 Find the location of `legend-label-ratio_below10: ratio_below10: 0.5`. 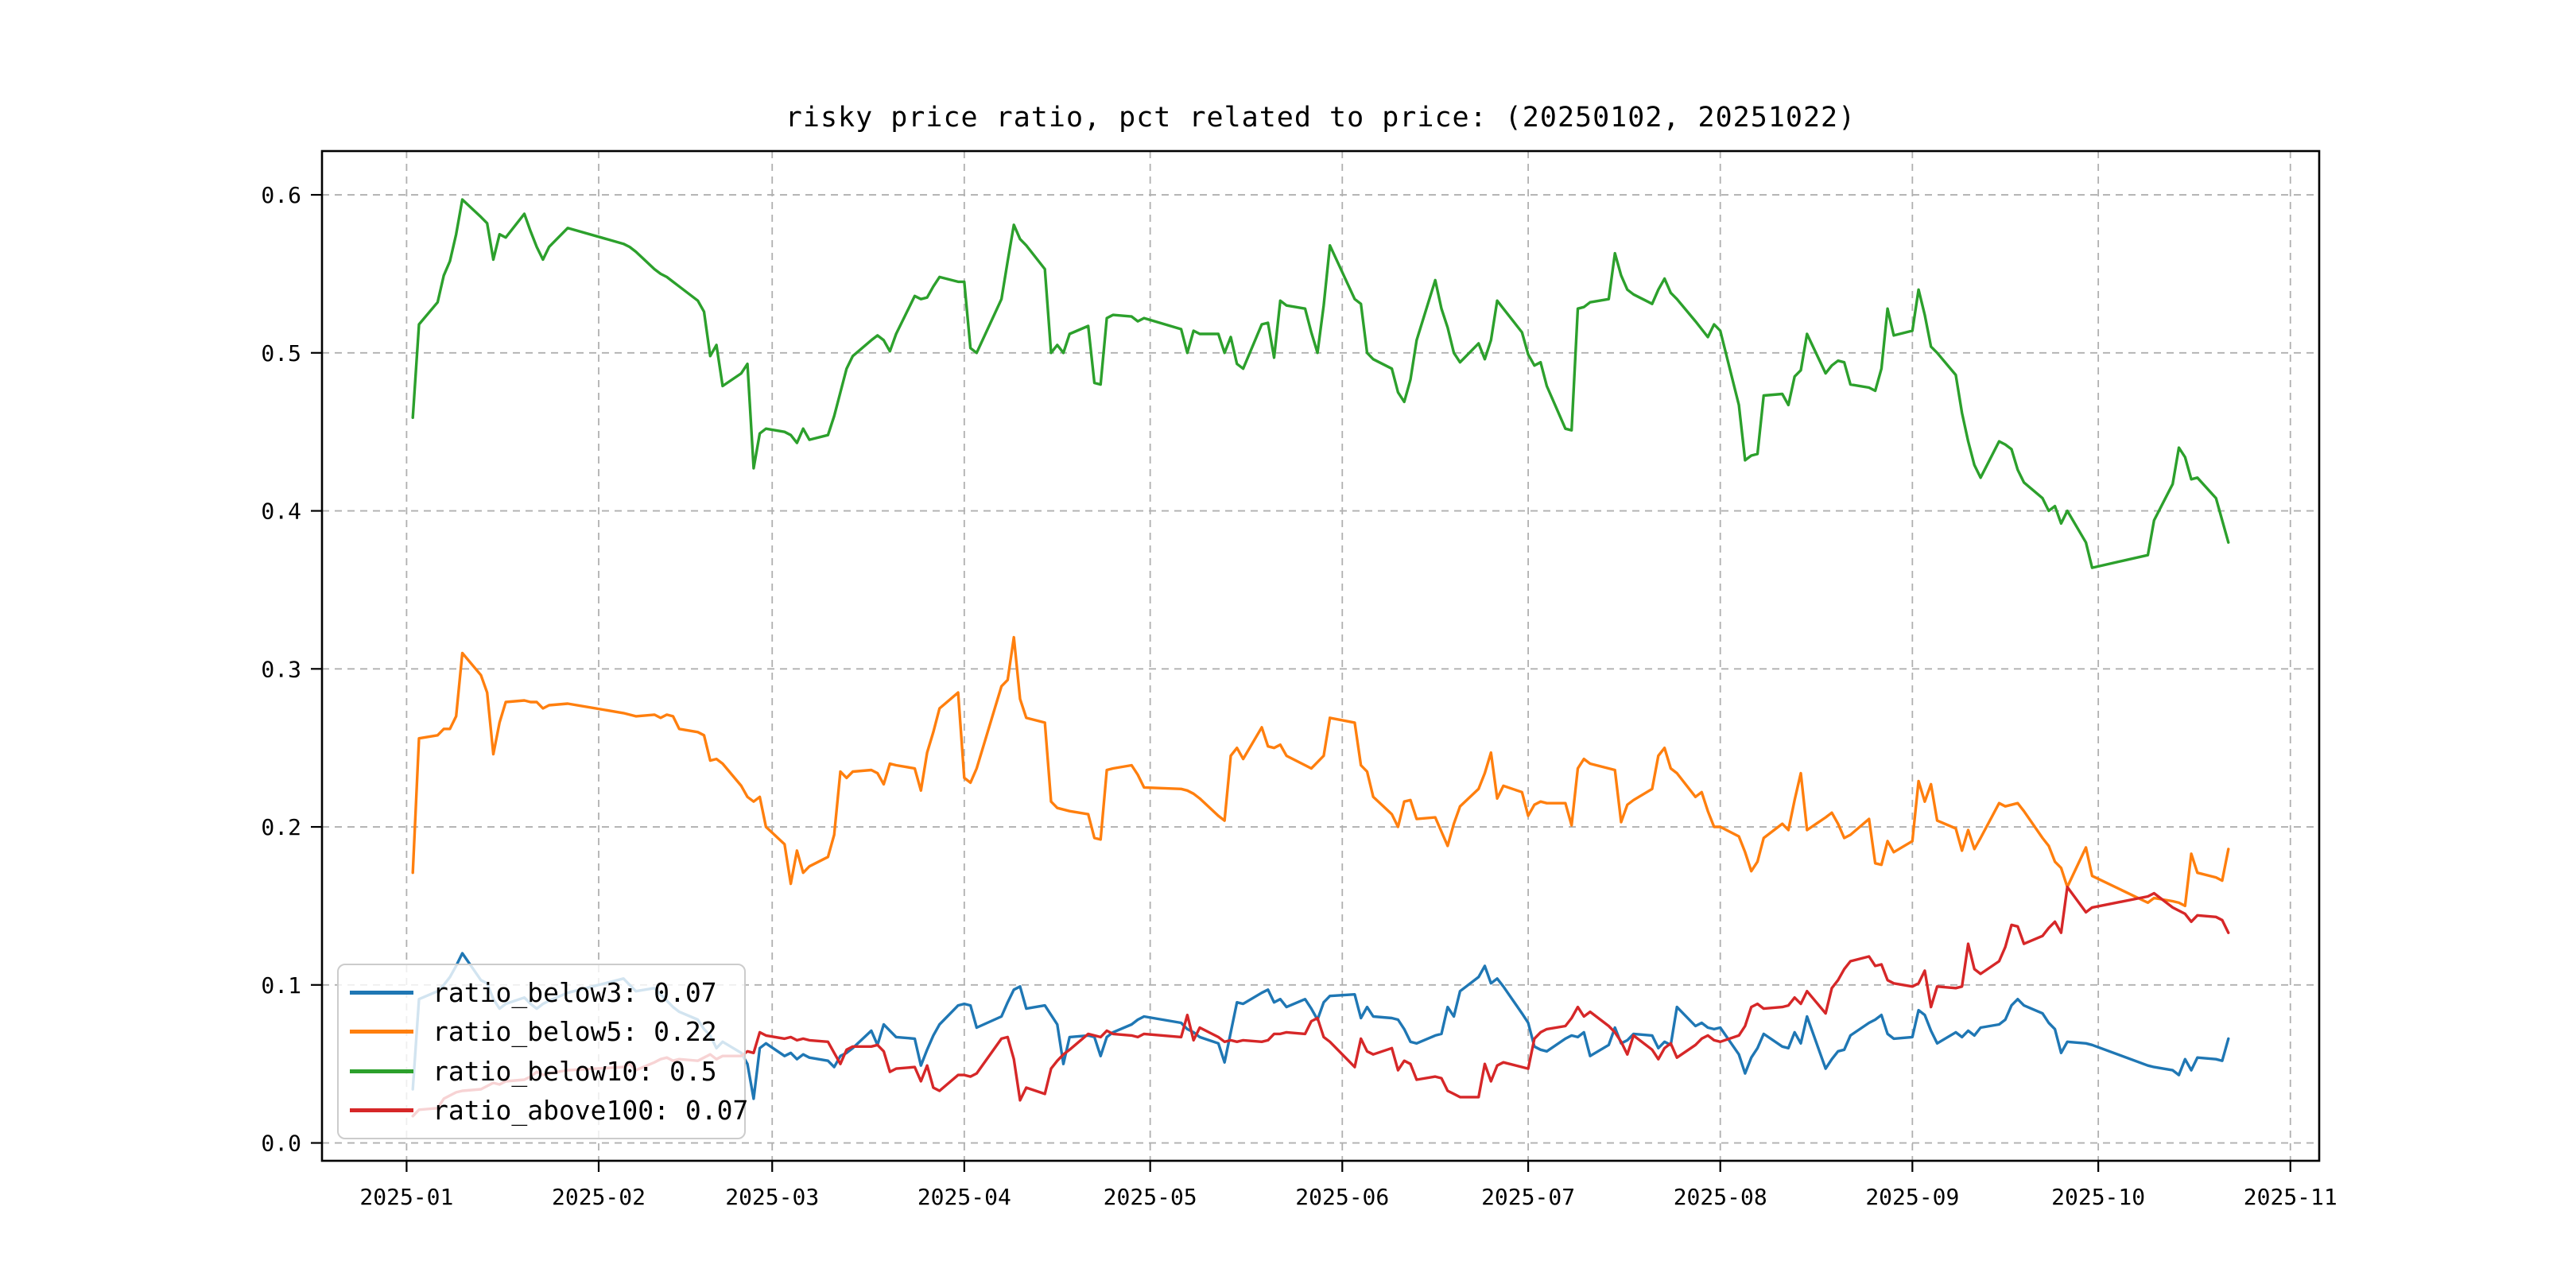

legend-label-ratio_below10: ratio_below10: 0.5 is located at coordinates (575, 1071).